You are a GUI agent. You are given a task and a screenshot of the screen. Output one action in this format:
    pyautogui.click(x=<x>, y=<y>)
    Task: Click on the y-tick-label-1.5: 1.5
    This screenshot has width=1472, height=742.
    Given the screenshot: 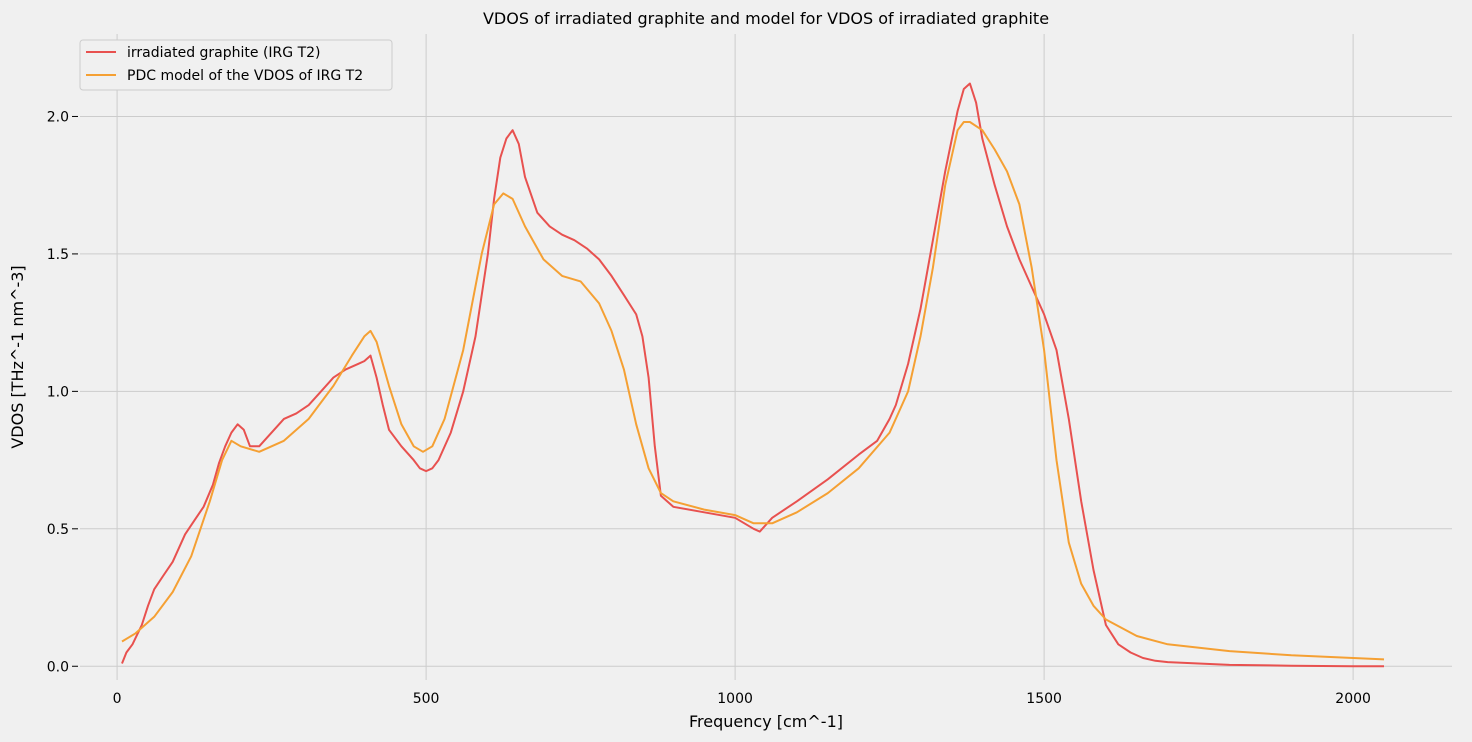 What is the action you would take?
    pyautogui.click(x=58, y=255)
    